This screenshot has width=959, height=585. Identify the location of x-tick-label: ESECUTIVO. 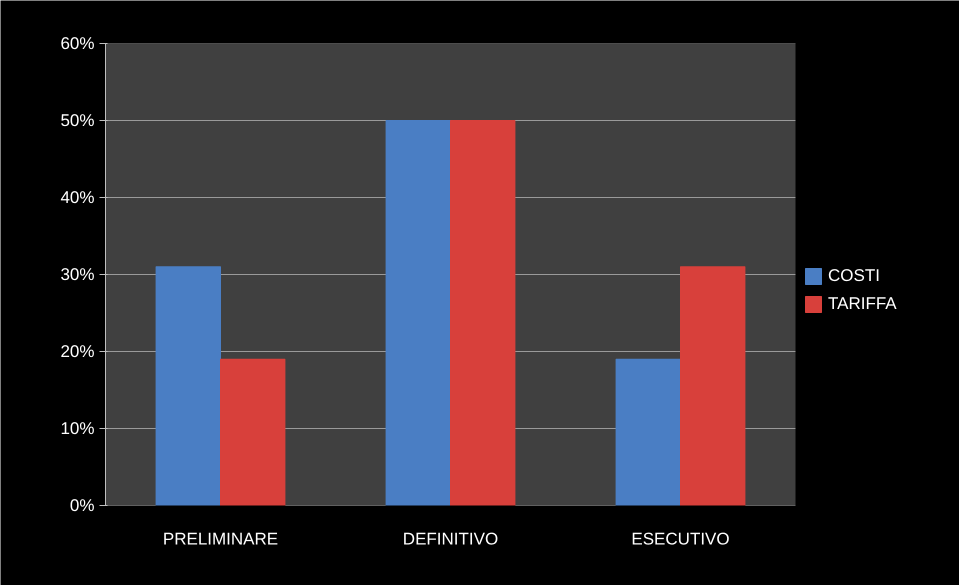
(680, 539).